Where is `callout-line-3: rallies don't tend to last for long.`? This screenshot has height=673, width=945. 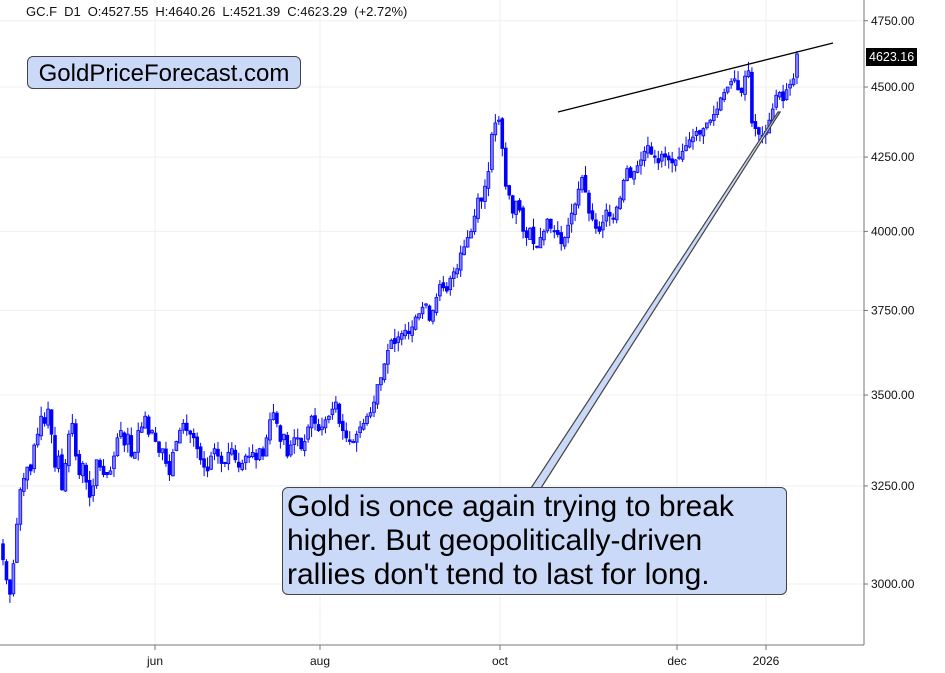 callout-line-3: rallies don't tend to last for long. is located at coordinates (498, 574).